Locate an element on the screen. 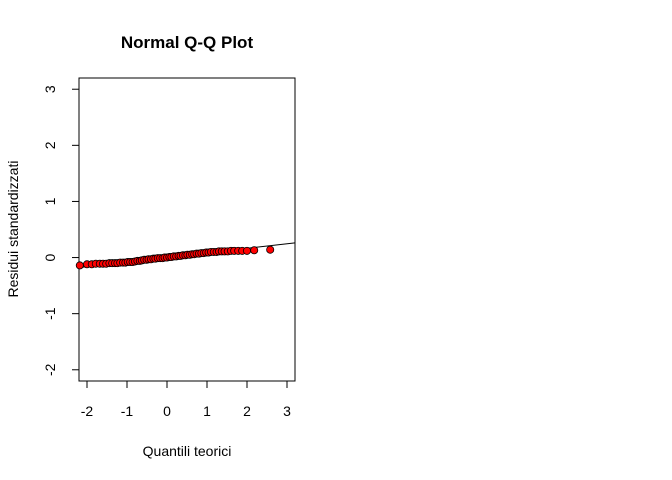  points-layer is located at coordinates (175, 257).